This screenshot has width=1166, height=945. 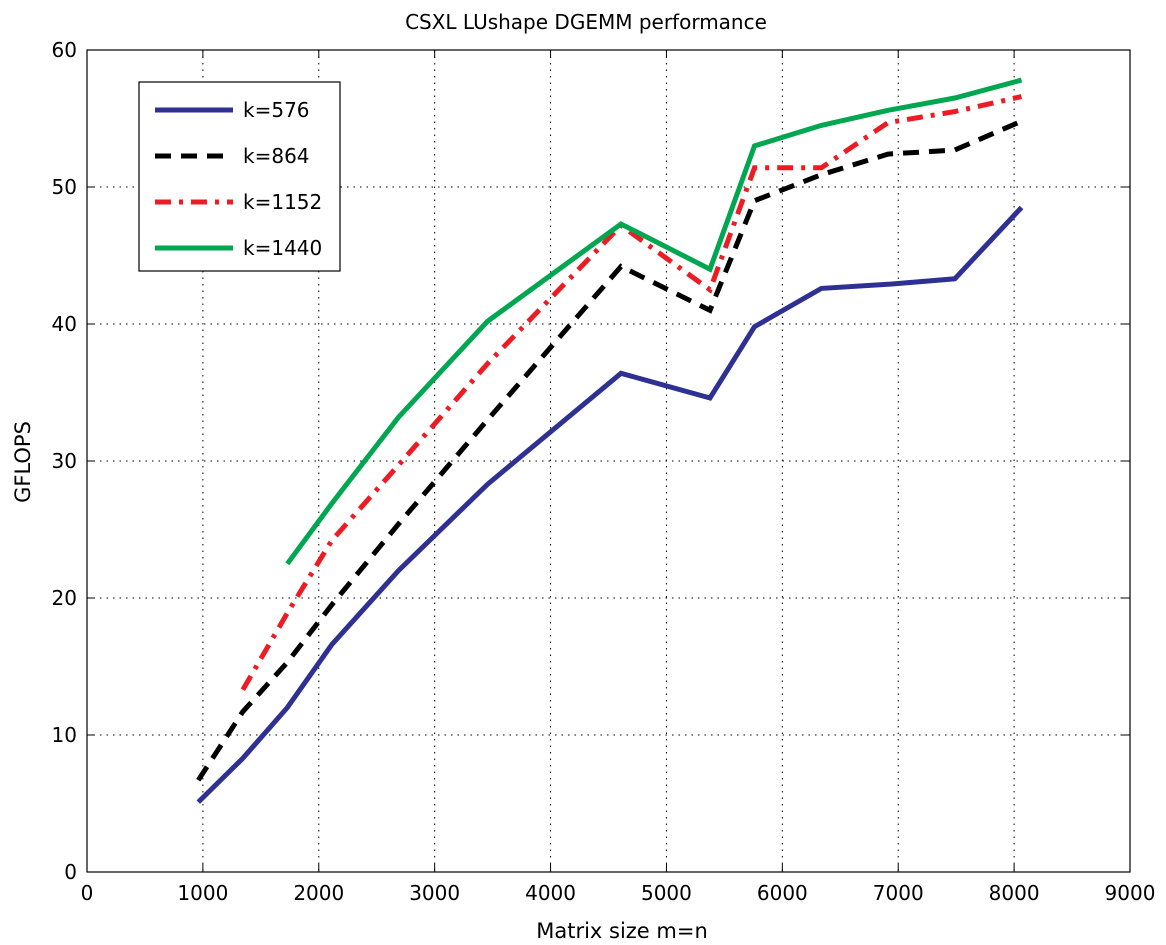 What do you see at coordinates (276, 110) in the screenshot?
I see `legend-label: k=576` at bounding box center [276, 110].